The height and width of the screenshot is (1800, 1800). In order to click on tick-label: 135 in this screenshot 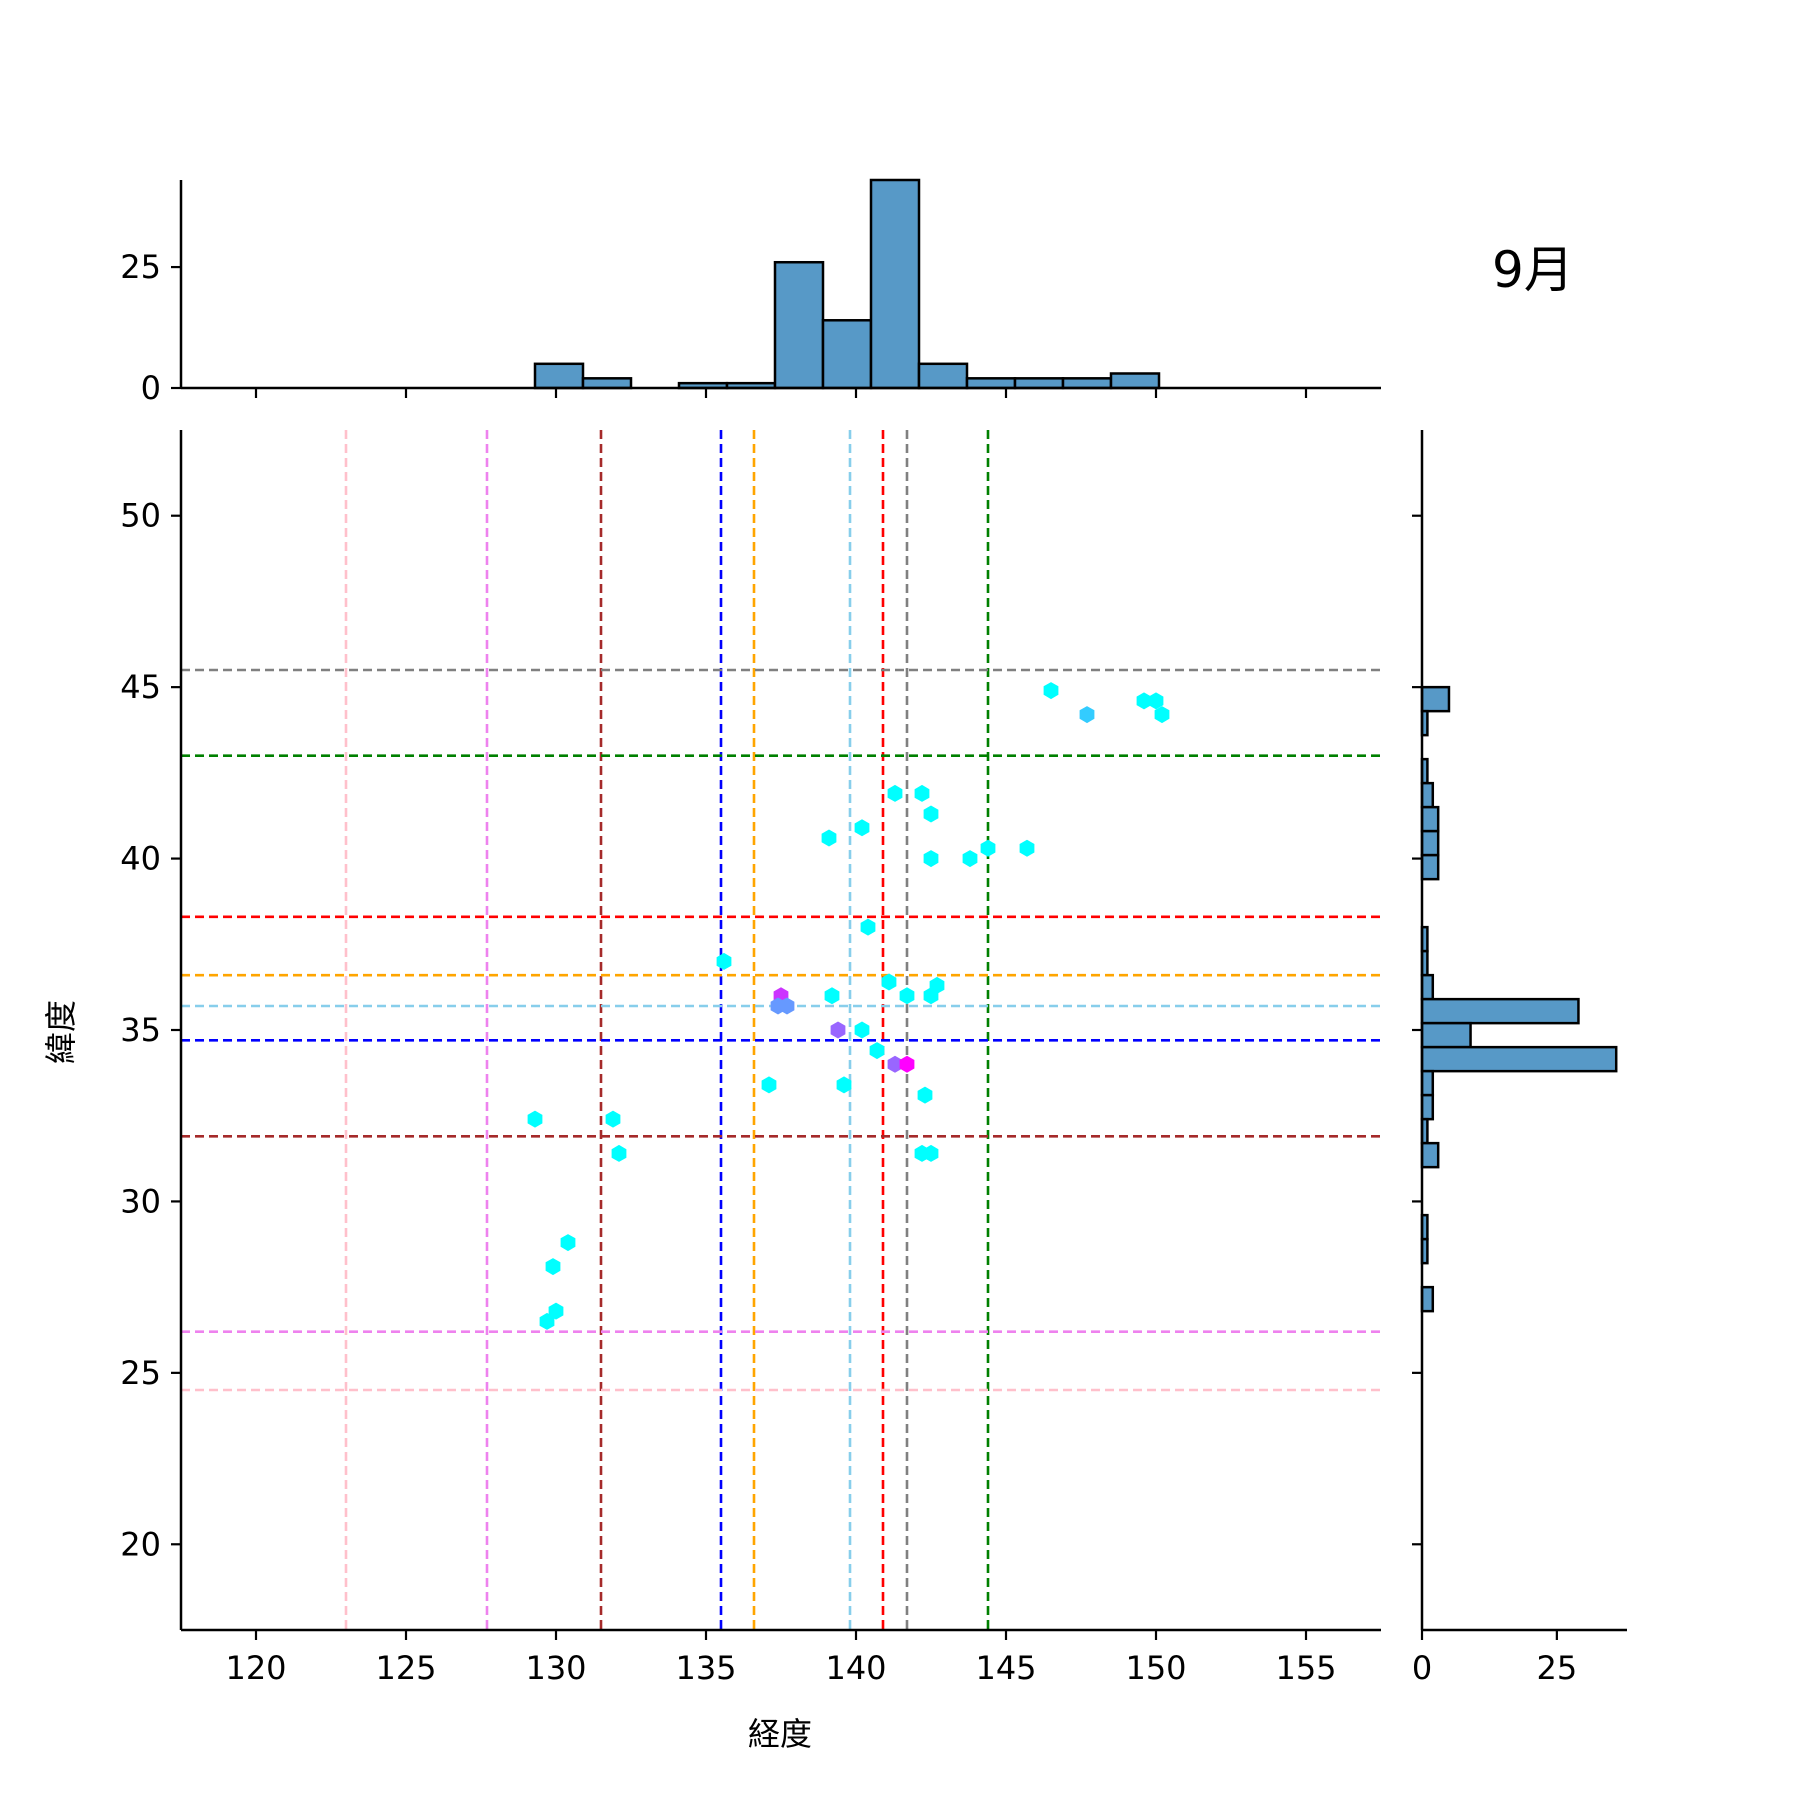, I will do `click(705, 1668)`.